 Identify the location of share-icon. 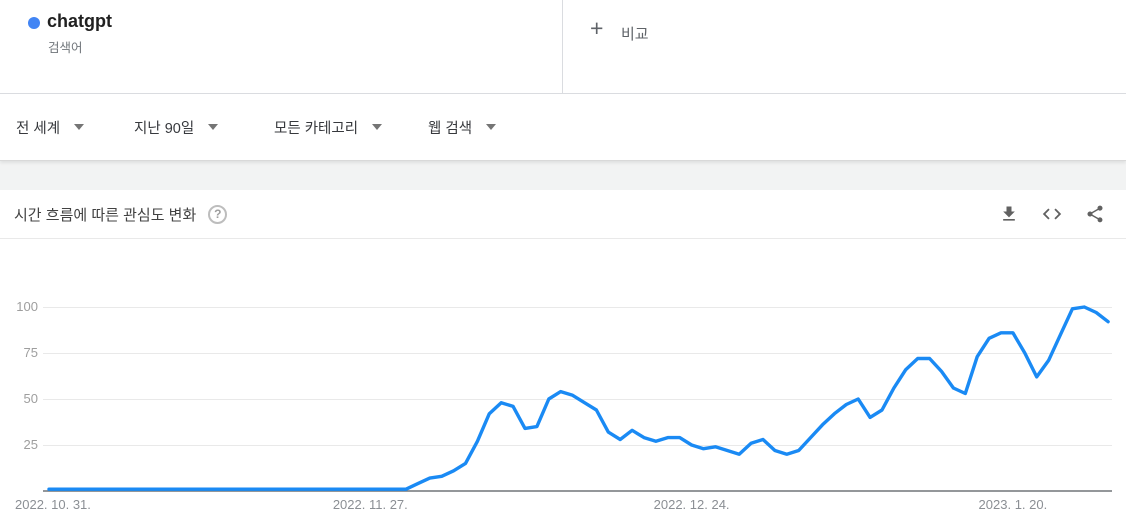
(1095, 214).